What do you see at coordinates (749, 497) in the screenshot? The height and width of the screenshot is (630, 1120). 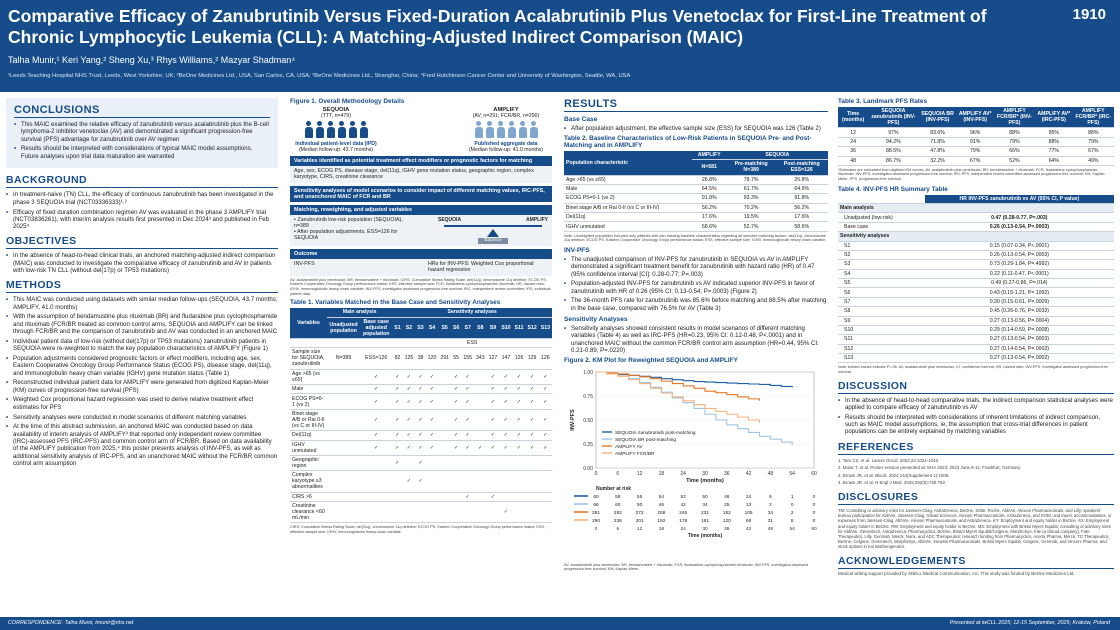 I see `at-risk-value: 24` at bounding box center [749, 497].